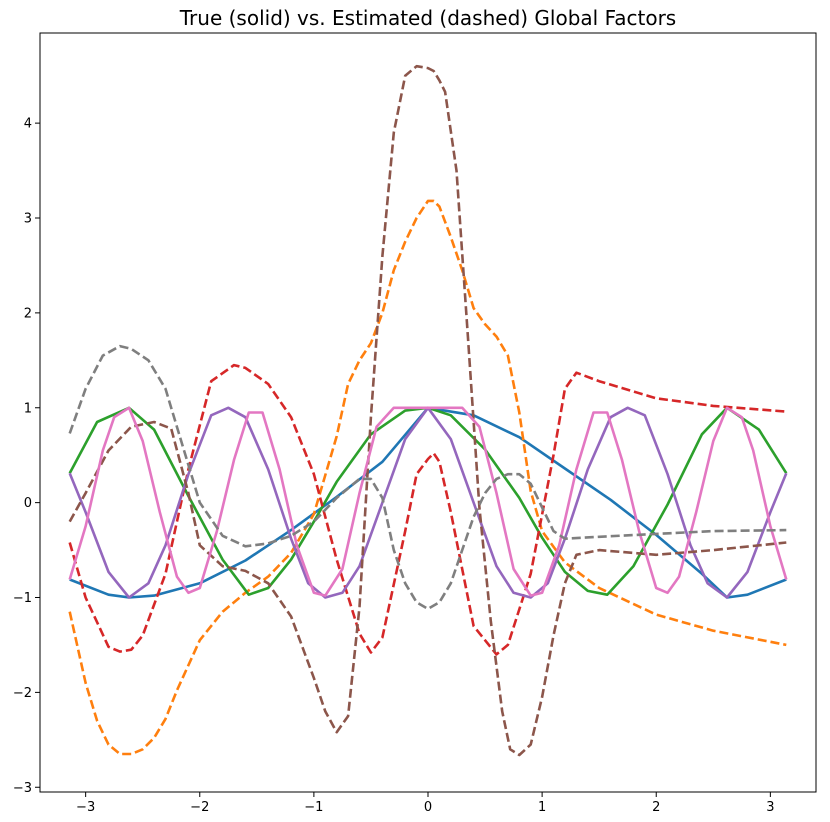 Image resolution: width=830 pixels, height=822 pixels. I want to click on x-tick-label: 0, so click(428, 807).